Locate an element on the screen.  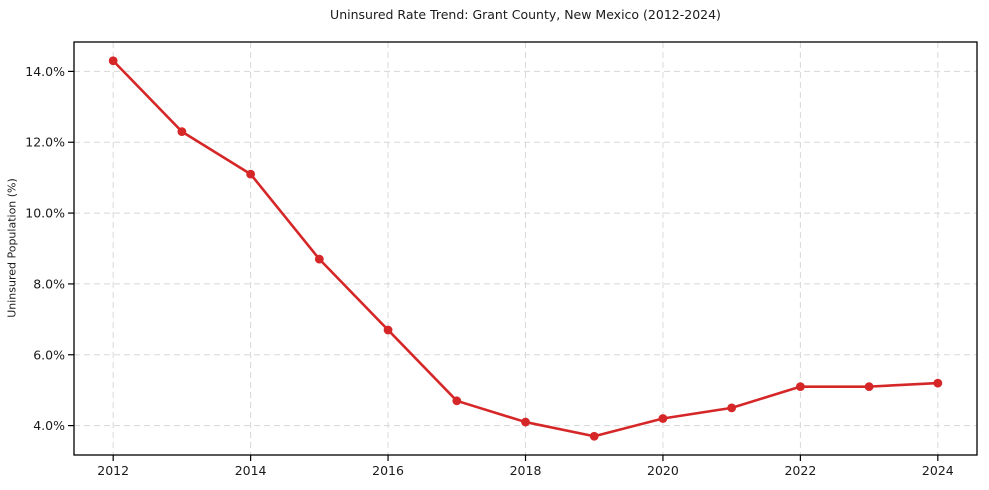
x-tick-label: 2014 is located at coordinates (251, 470).